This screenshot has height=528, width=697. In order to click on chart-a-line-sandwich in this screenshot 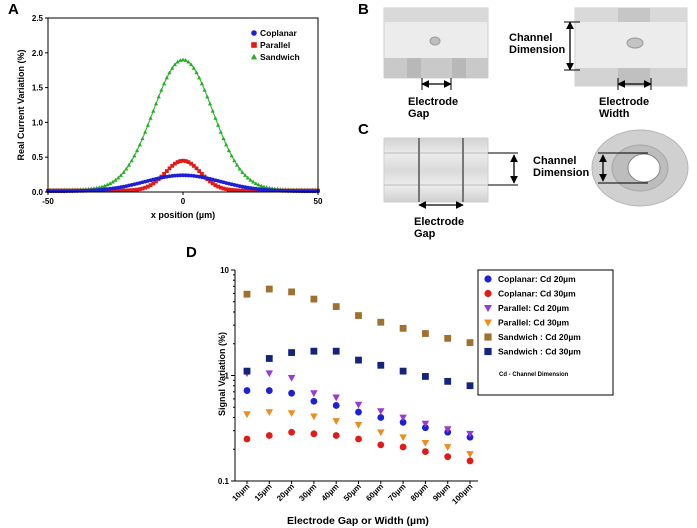, I will do `click(183, 125)`.